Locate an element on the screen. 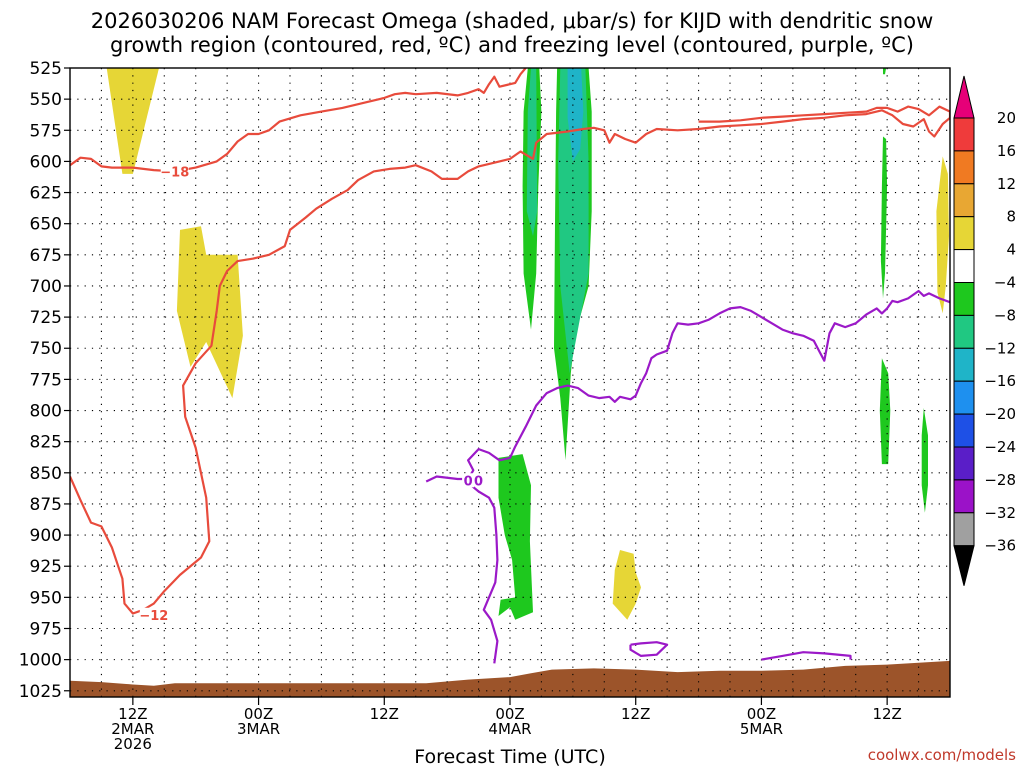 Image resolution: width=1024 pixels, height=768 pixels. x-tick-label-3-0: 00Z is located at coordinates (509, 714).